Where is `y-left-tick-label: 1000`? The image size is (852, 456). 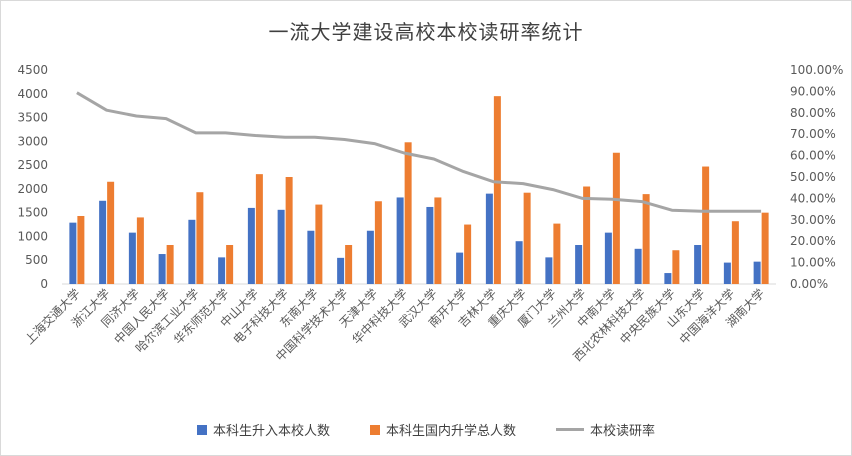 y-left-tick-label: 1000 is located at coordinates (32, 236).